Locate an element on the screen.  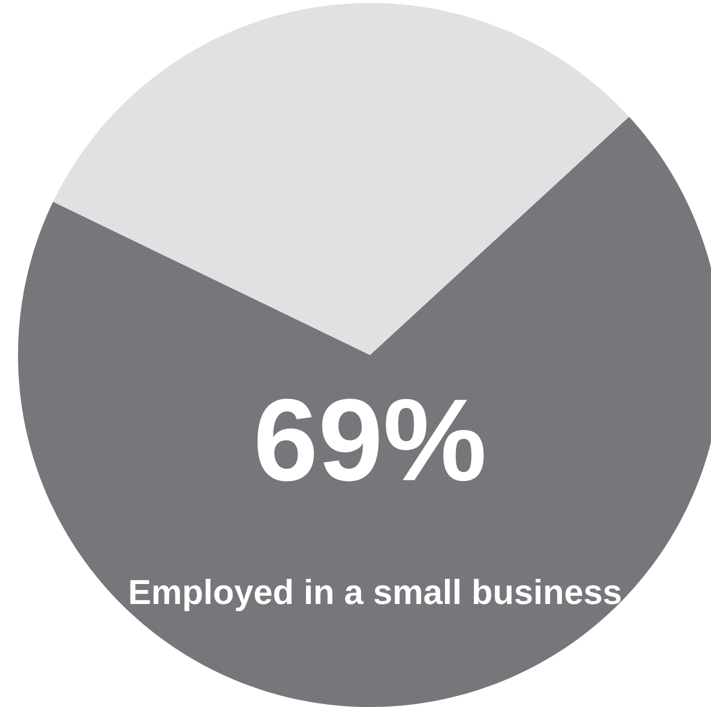
data-label: 69% is located at coordinates (371, 440).